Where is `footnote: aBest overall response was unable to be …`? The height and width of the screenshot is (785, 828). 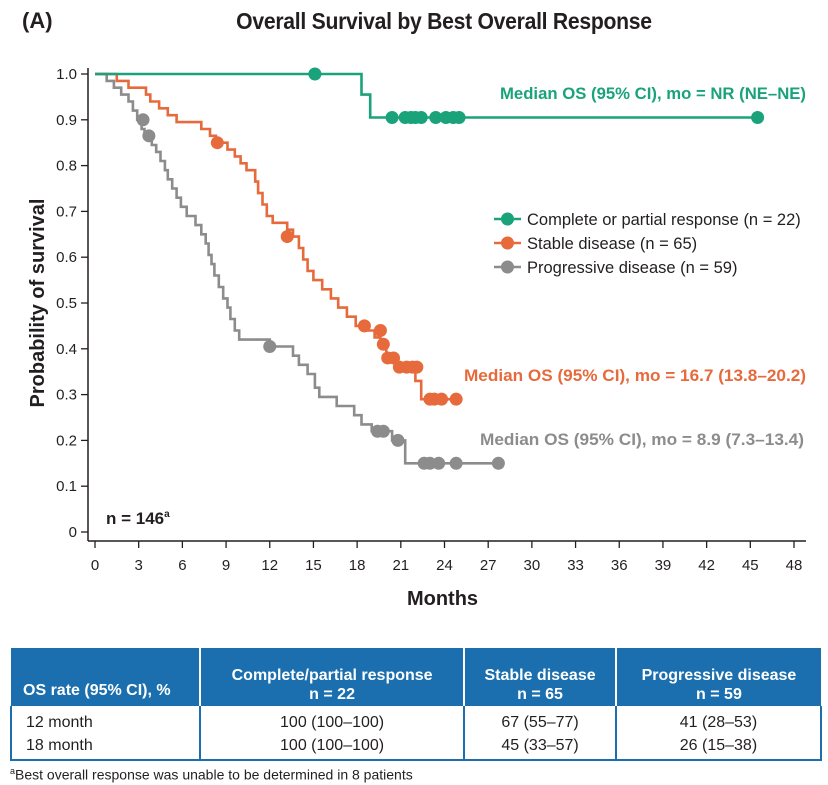 footnote: aBest overall response was unable to be … is located at coordinates (211, 774).